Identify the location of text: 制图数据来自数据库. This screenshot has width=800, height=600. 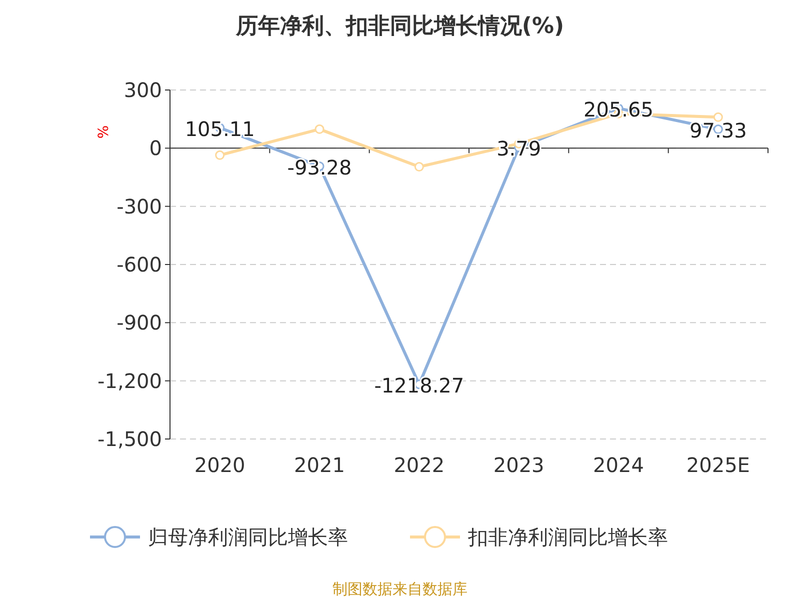
(400, 589).